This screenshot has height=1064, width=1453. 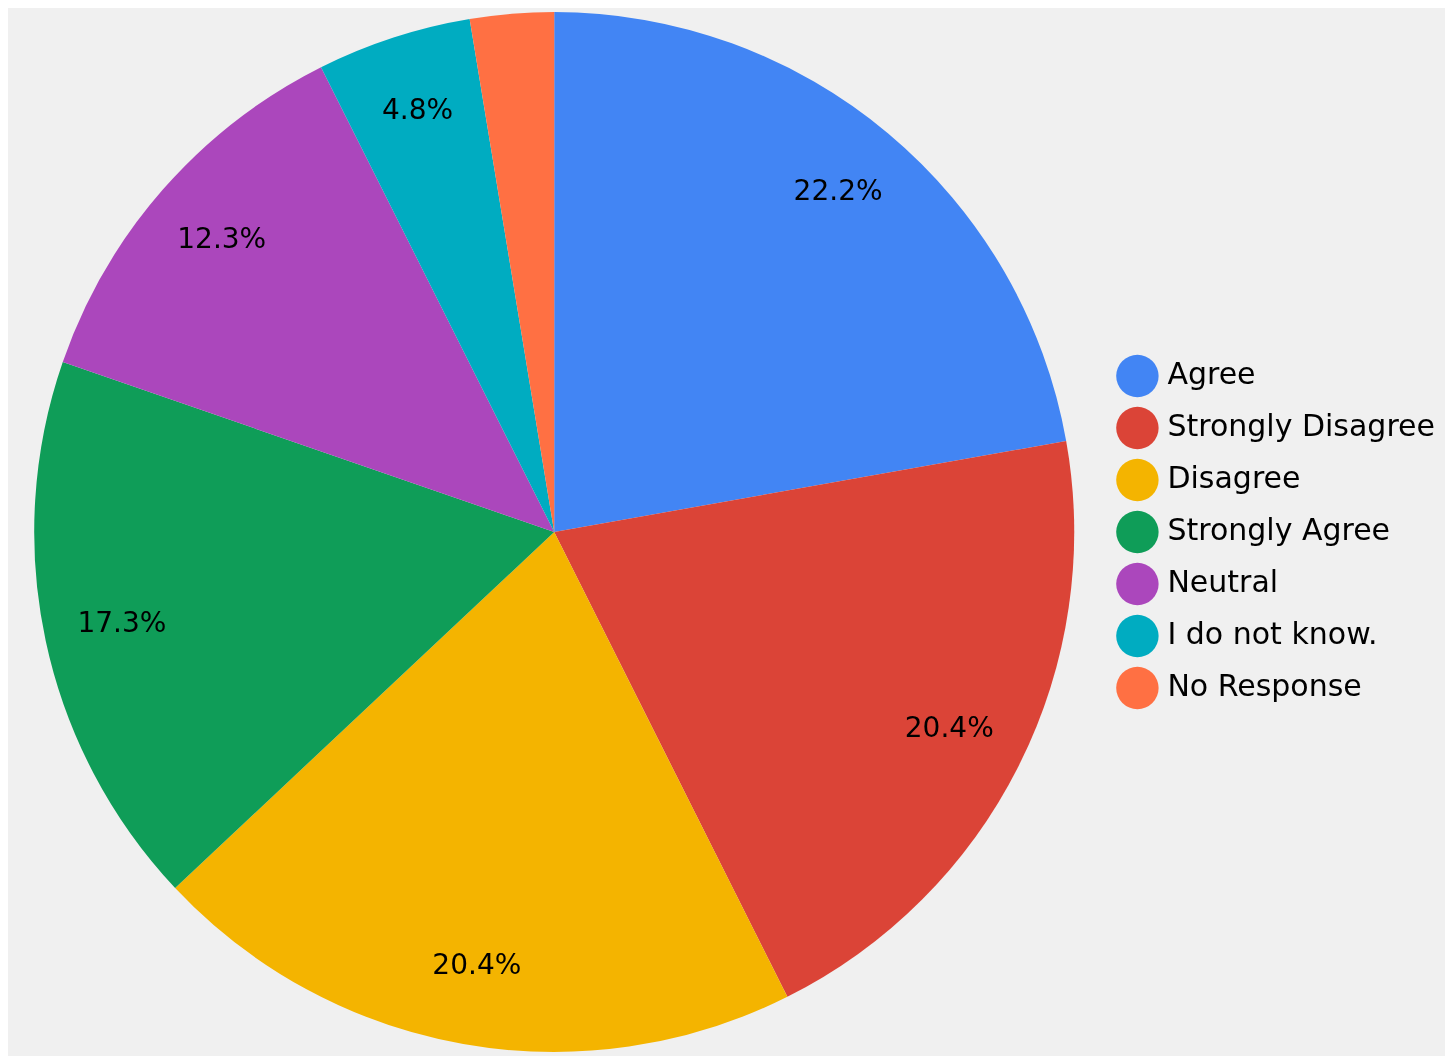 What do you see at coordinates (838, 191) in the screenshot?
I see `data-label: 22.2%` at bounding box center [838, 191].